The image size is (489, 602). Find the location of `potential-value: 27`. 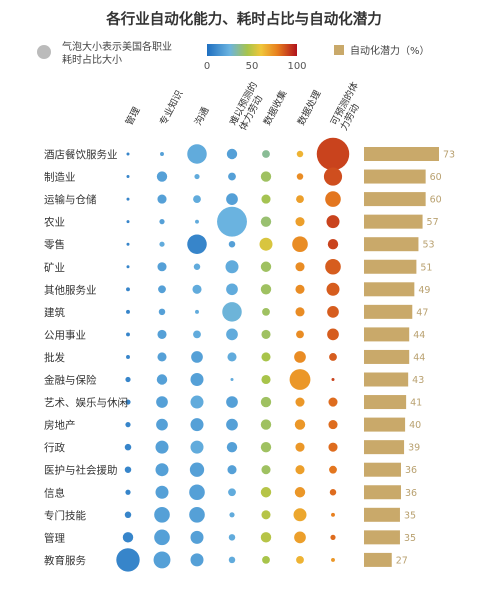

potential-value: 27 is located at coordinates (402, 560).